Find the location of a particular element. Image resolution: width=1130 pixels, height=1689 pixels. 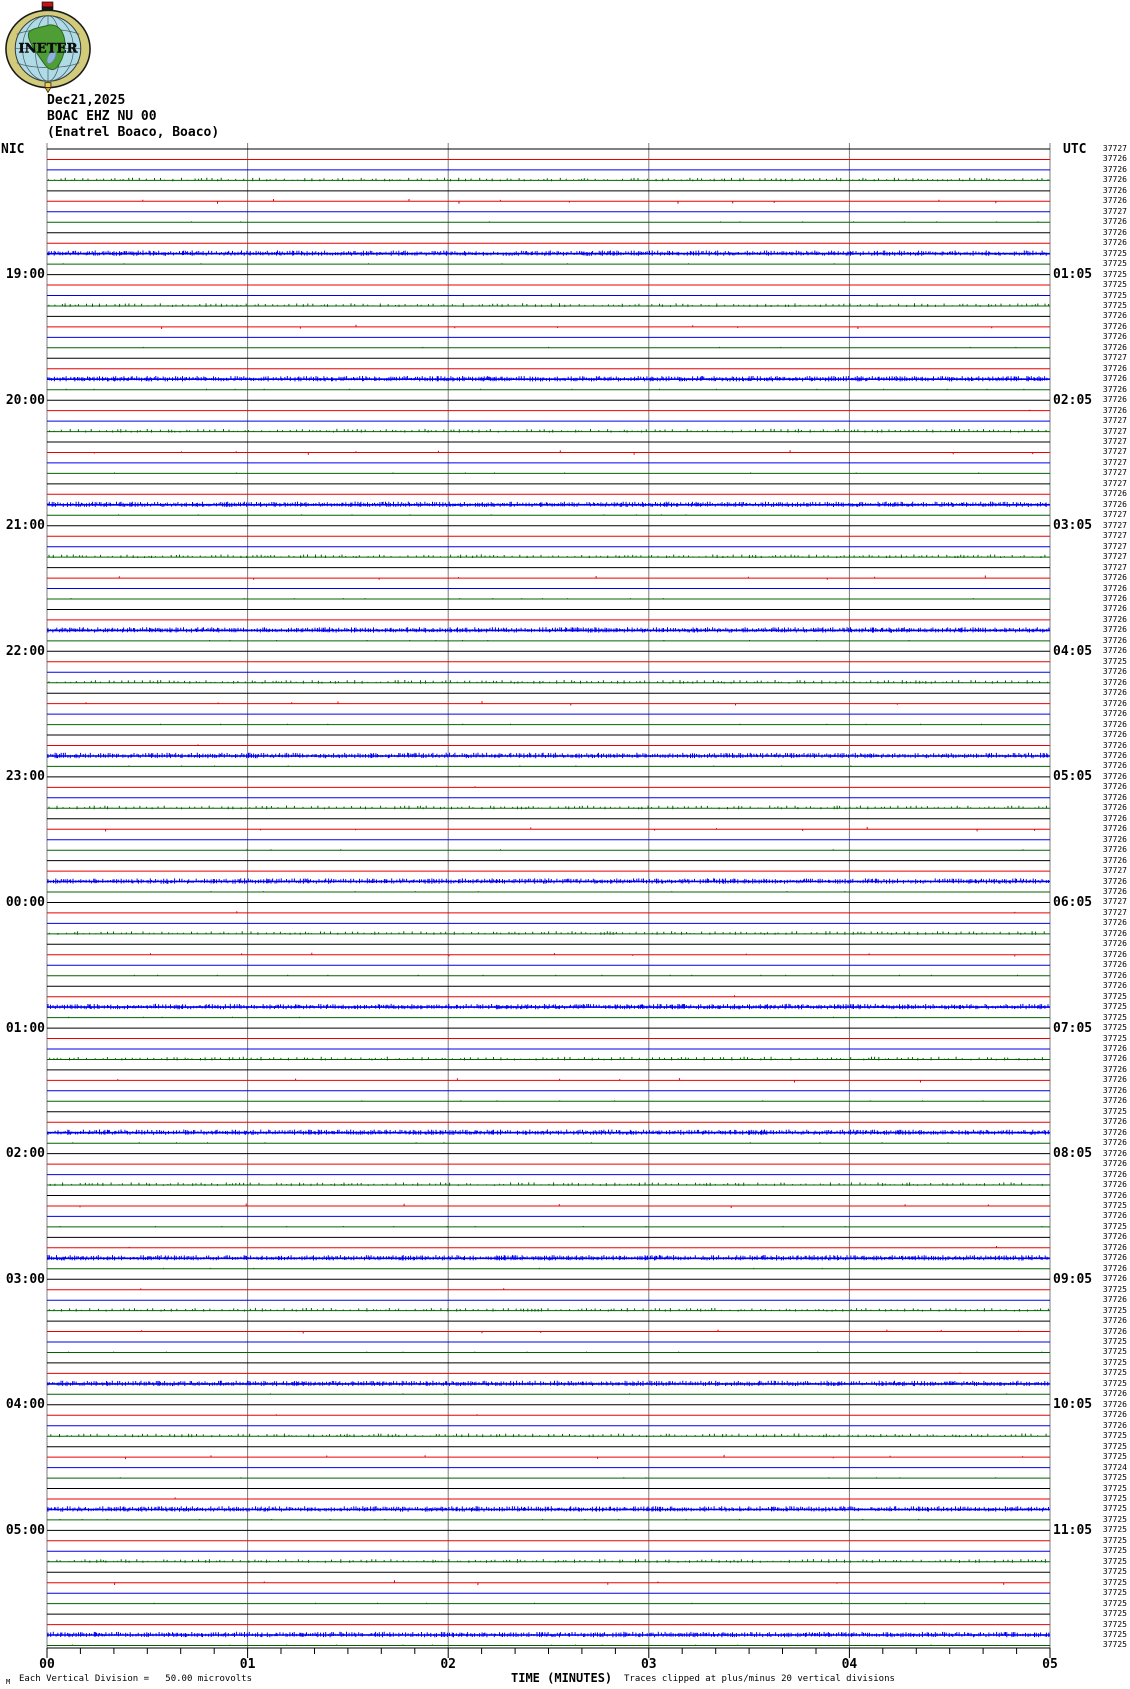

hour-label-local: 04:00 is located at coordinates (25, 1405).